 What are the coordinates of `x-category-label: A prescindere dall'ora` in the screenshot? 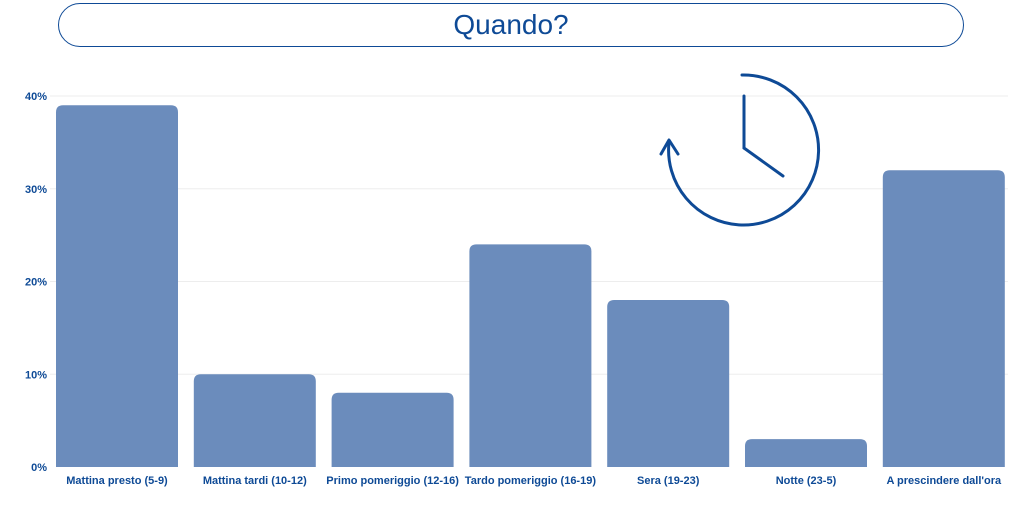 It's located at (944, 481).